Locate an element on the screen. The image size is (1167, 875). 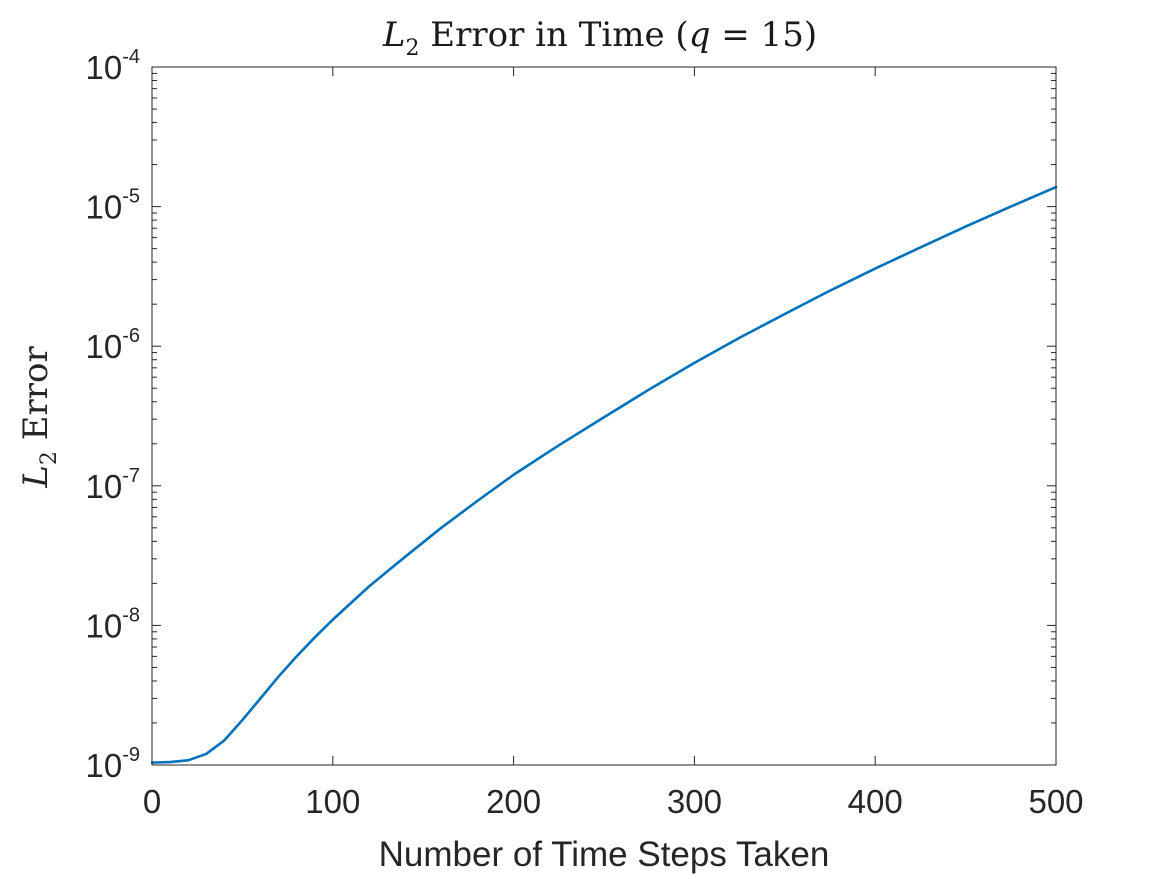
x-tick-label: 300 is located at coordinates (694, 801).